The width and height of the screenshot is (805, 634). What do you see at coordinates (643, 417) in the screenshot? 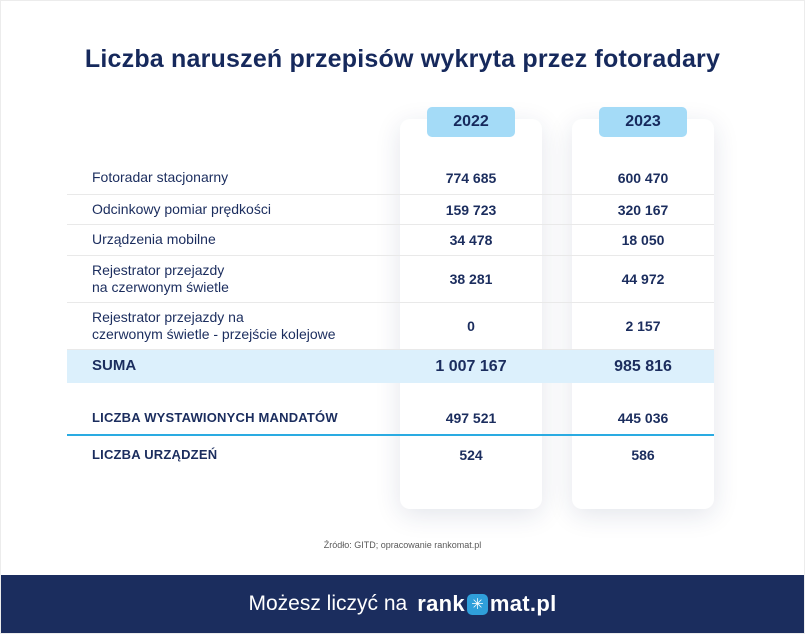
I see `value-2023: 445 036` at bounding box center [643, 417].